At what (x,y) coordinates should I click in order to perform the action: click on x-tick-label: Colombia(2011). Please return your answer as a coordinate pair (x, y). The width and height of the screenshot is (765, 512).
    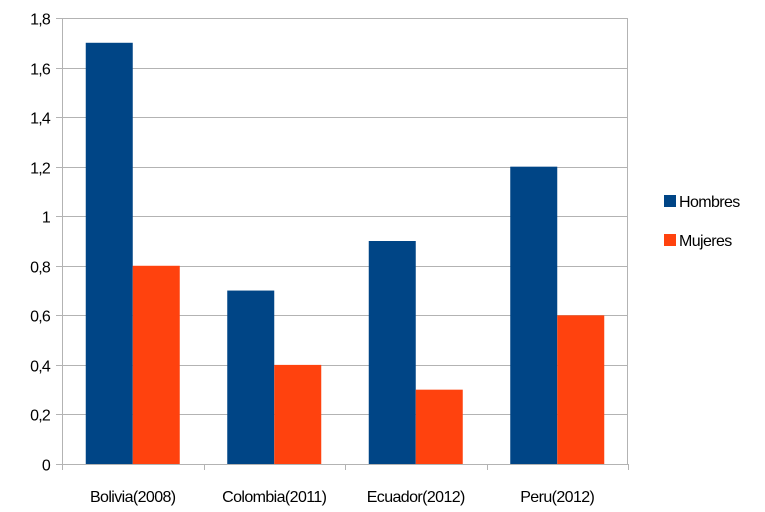
    Looking at the image, I should click on (274, 497).